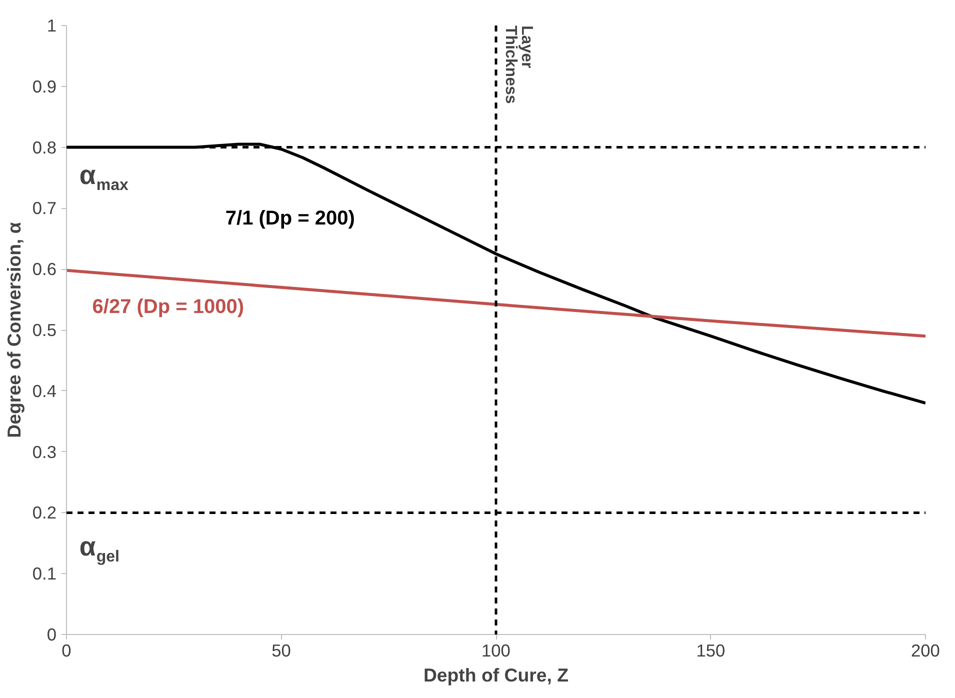  Describe the element at coordinates (496, 675) in the screenshot. I see `x-axis-title: Depth of Cure, Z` at that location.